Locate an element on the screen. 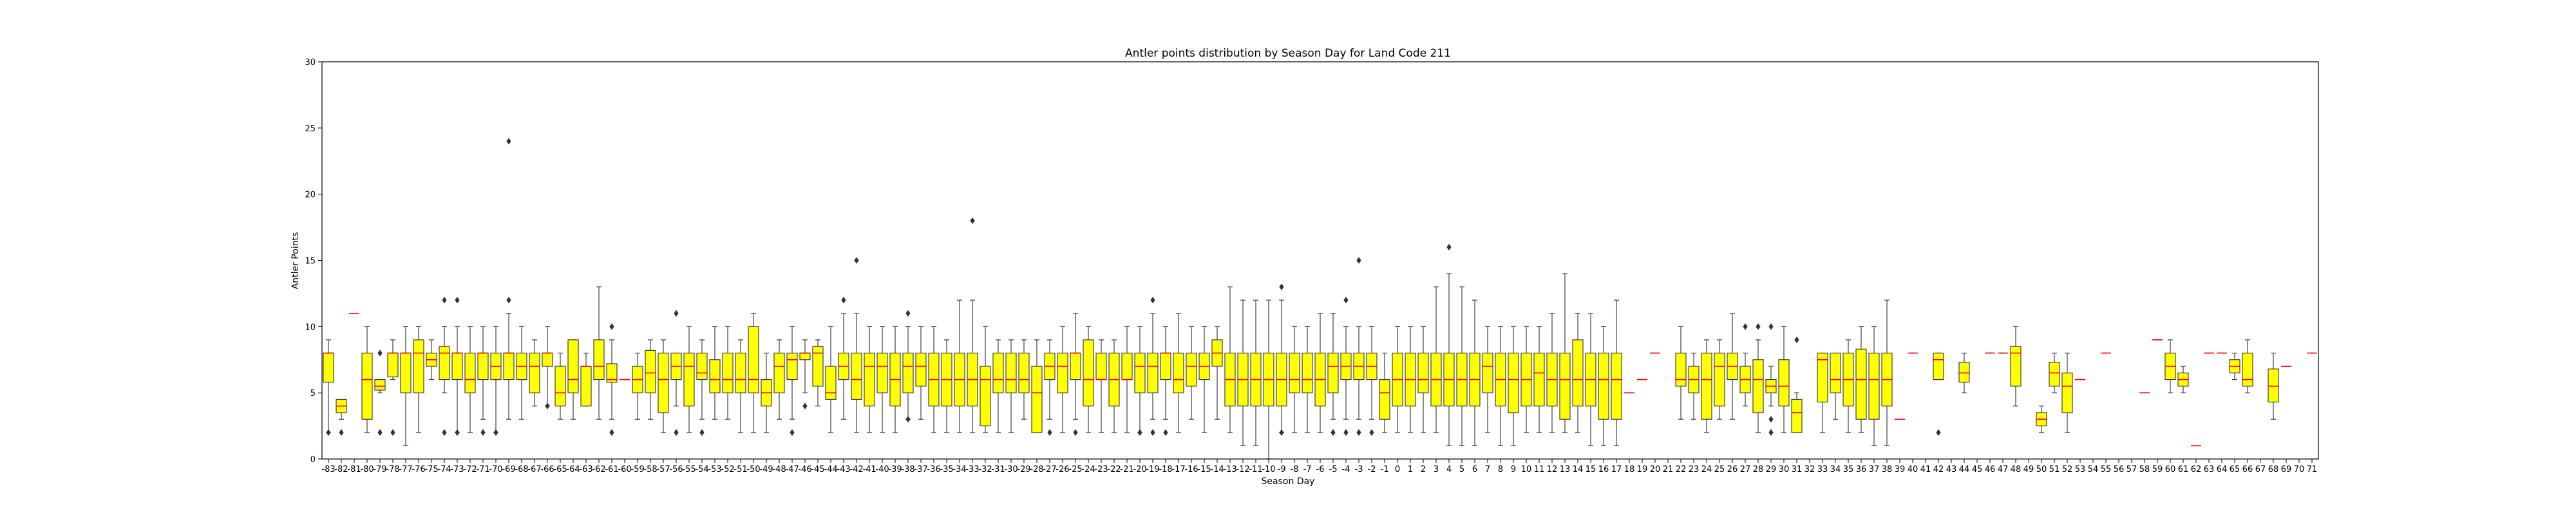 This screenshot has width=2576, height=515. x-tick-label: 40 is located at coordinates (1913, 470).